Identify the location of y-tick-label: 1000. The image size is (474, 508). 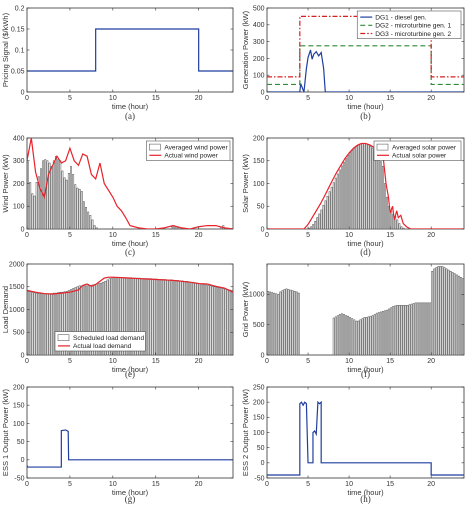
(257, 295).